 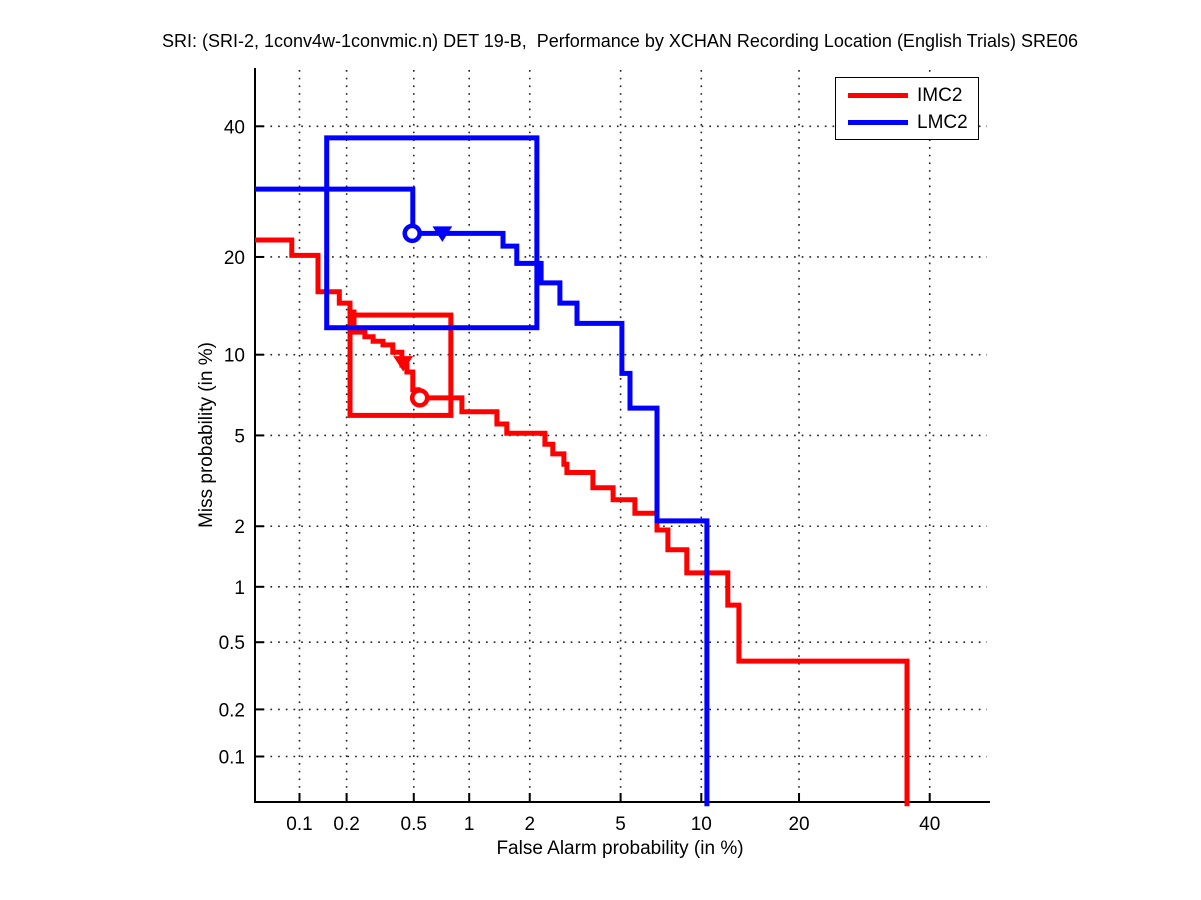 What do you see at coordinates (206, 435) in the screenshot?
I see `y-axis-label: Miss probability (in %)` at bounding box center [206, 435].